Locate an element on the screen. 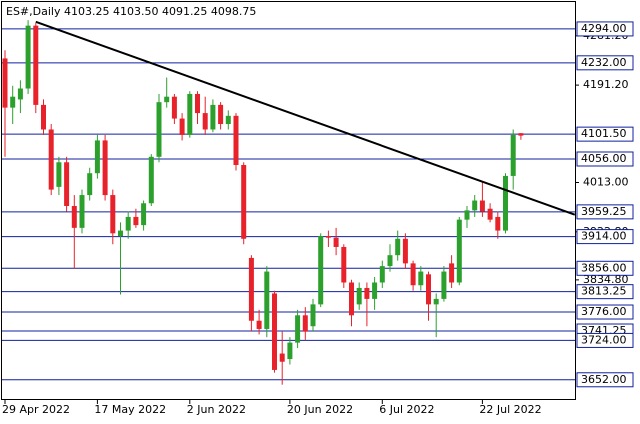 The image size is (640, 424). x-tick-label: 22 Jul 2022 is located at coordinates (510, 409).